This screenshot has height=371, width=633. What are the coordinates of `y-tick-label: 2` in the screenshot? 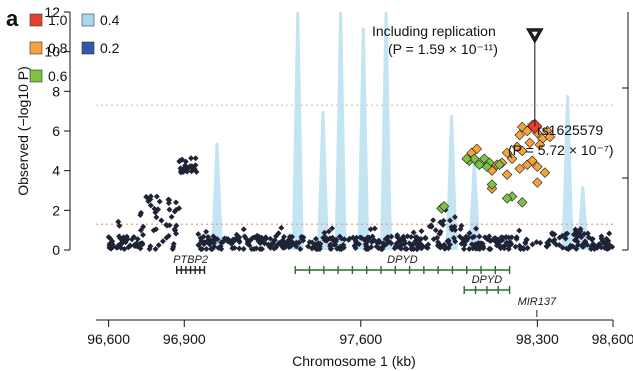 It's located at (56, 210).